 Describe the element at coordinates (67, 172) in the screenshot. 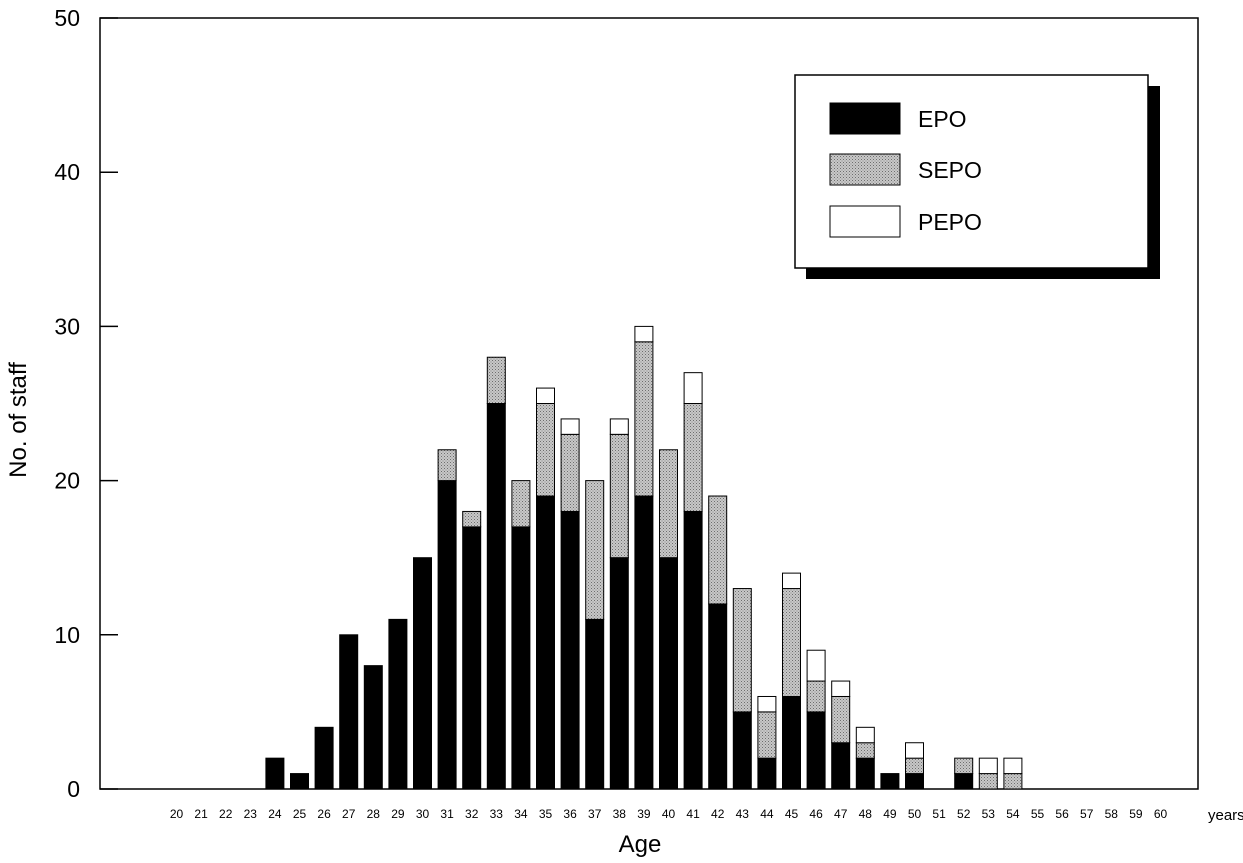

I see `y-tick-label: 40` at that location.